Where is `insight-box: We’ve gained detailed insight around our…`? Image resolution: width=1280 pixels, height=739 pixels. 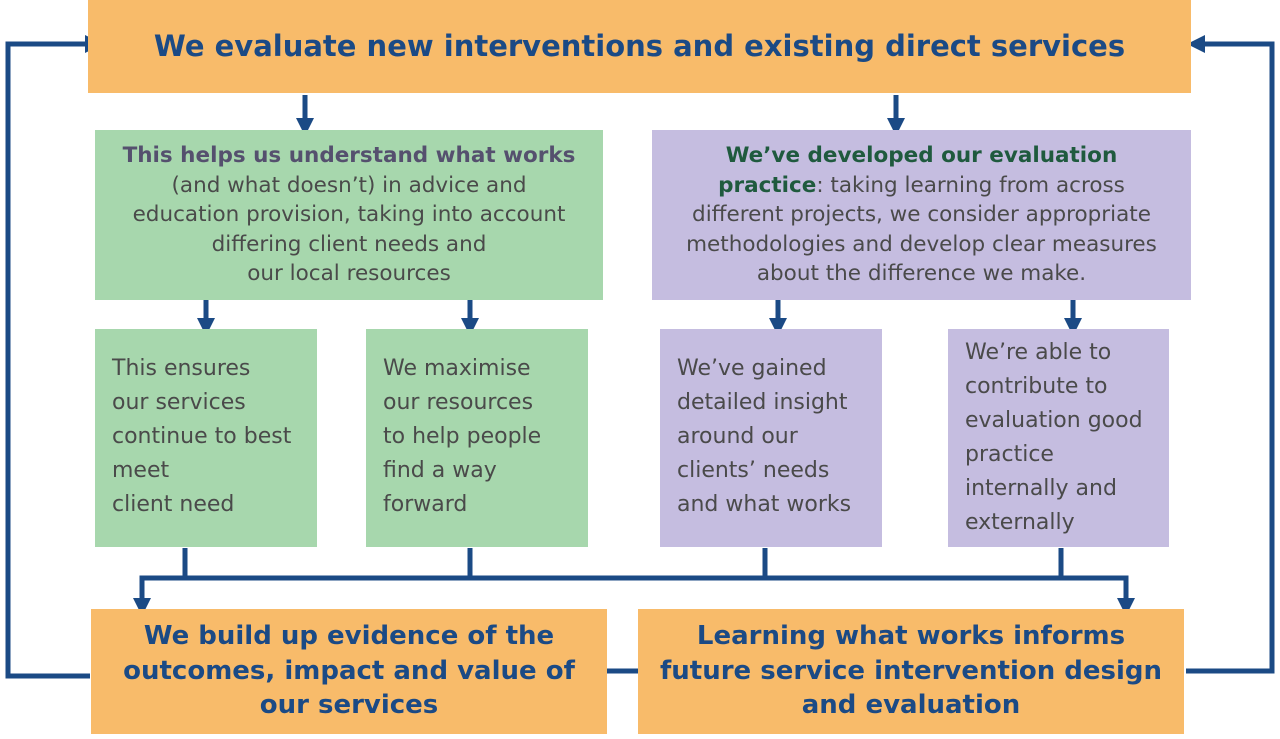
insight-box: We’ve gained detailed insight around our… is located at coordinates (771, 438).